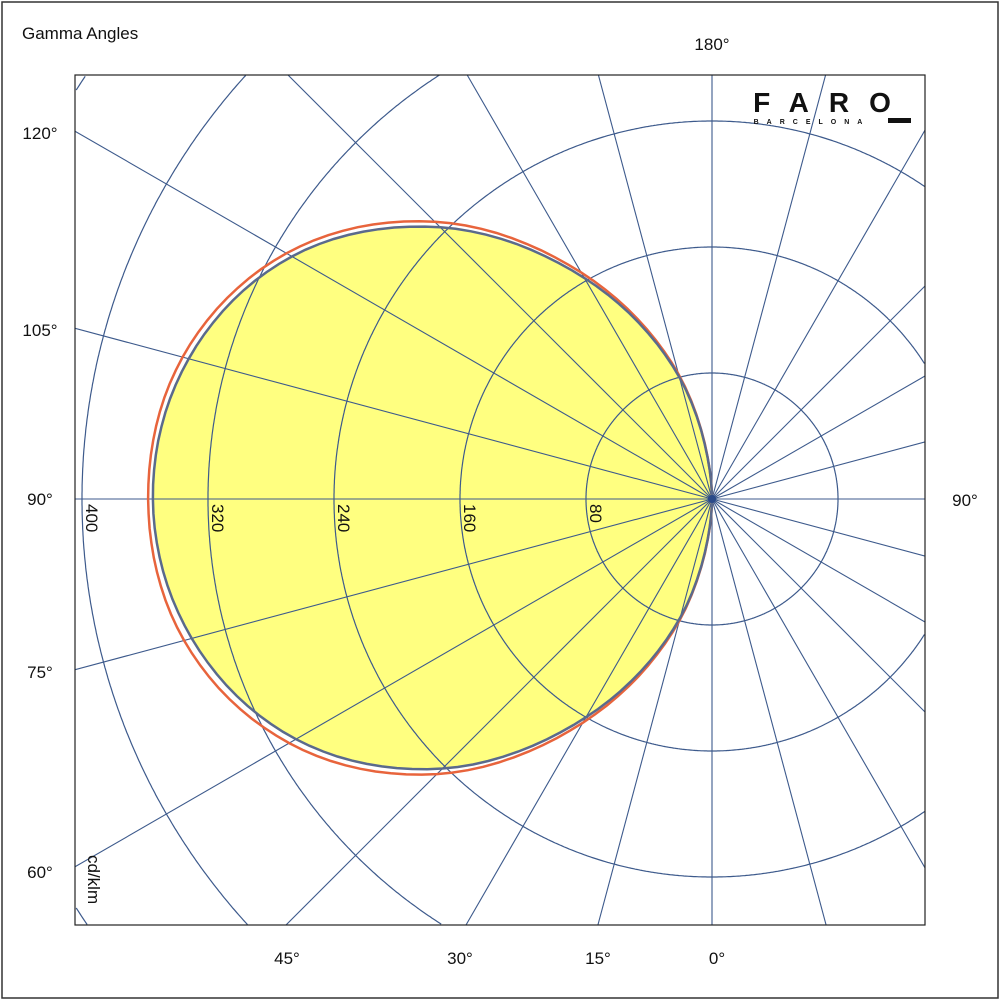  Describe the element at coordinates (717, 958) in the screenshot. I see `angle-label-bottom: 0°` at that location.